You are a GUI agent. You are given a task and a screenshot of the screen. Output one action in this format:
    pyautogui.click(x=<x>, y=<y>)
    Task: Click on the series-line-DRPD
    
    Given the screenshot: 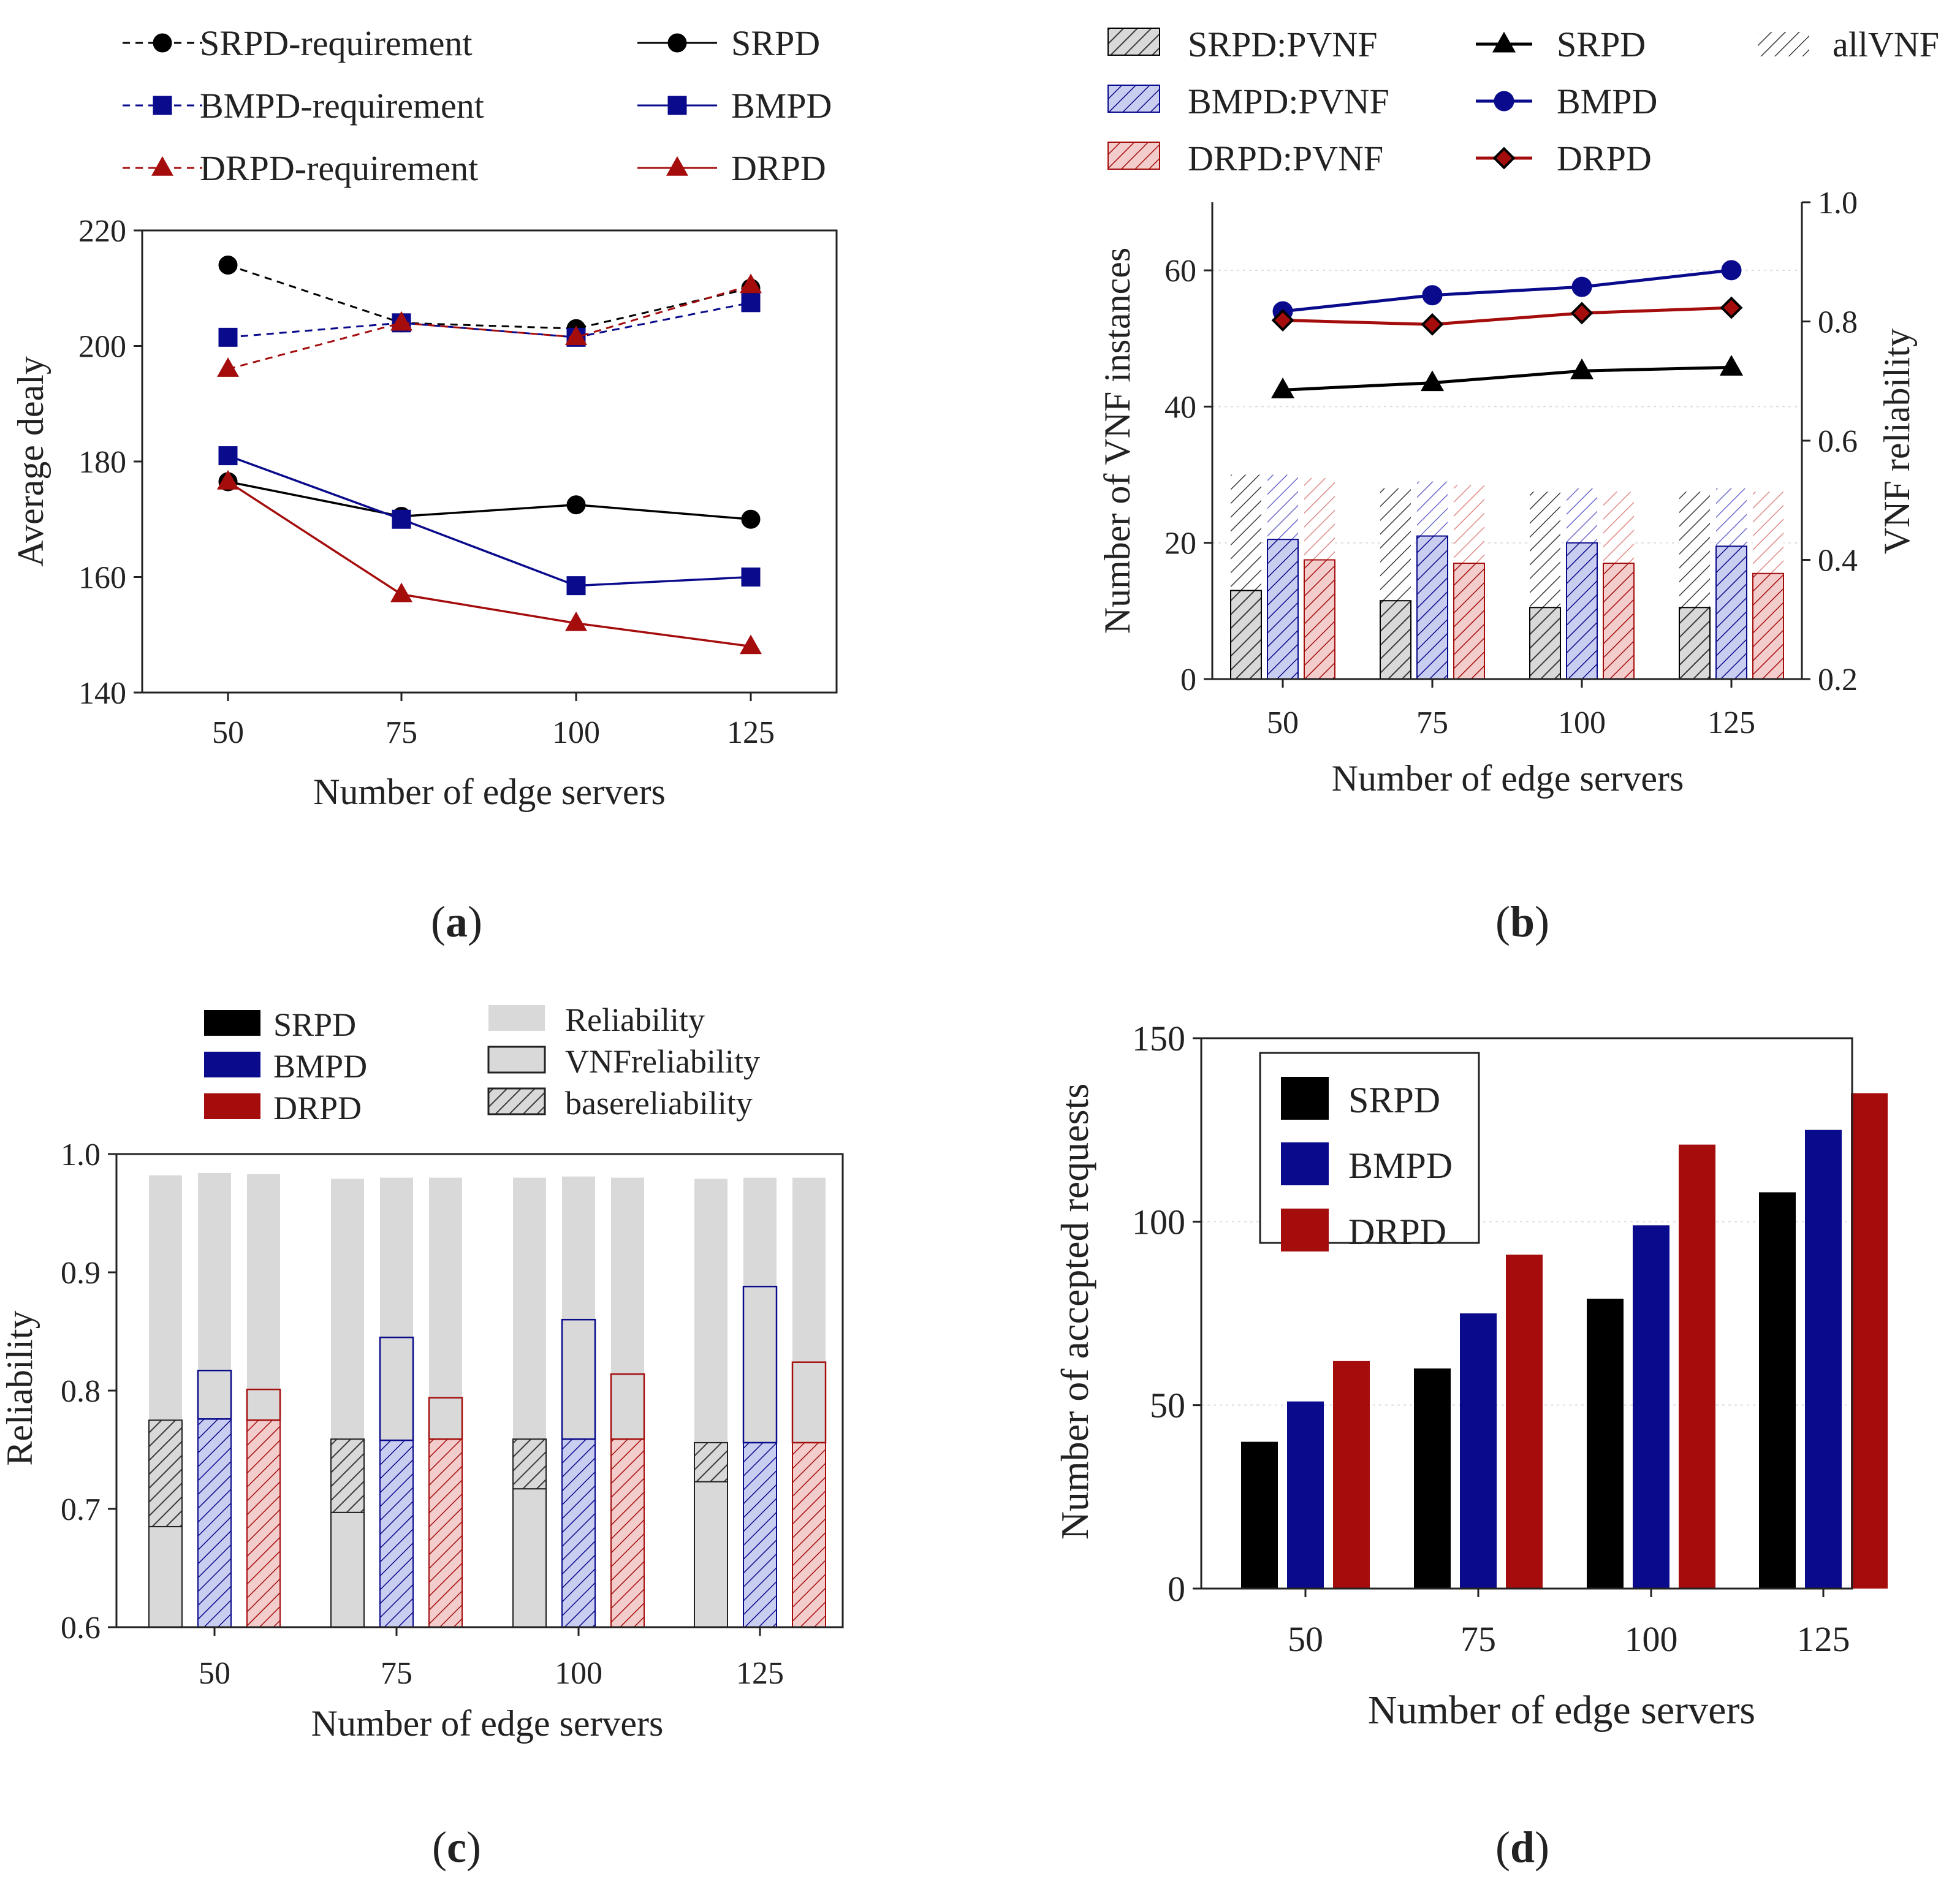 What is the action you would take?
    pyautogui.click(x=1507, y=316)
    